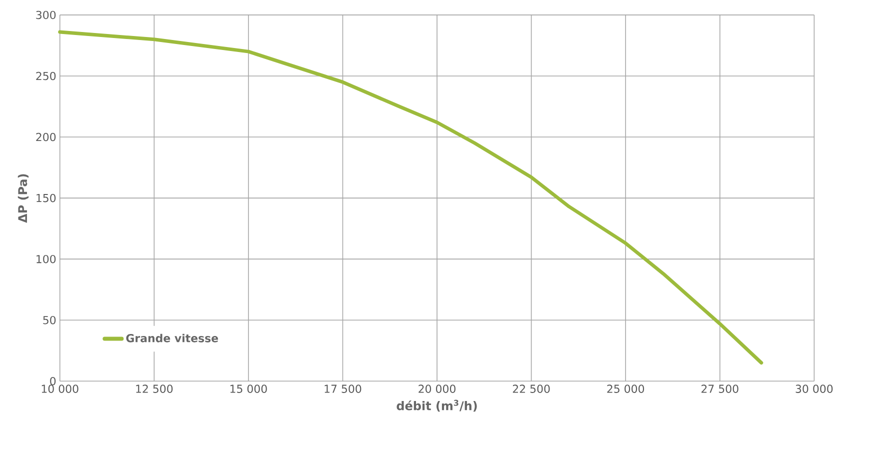 This screenshot has width=893, height=456. What do you see at coordinates (49, 320) in the screenshot?
I see `y-tick-label: 50` at bounding box center [49, 320].